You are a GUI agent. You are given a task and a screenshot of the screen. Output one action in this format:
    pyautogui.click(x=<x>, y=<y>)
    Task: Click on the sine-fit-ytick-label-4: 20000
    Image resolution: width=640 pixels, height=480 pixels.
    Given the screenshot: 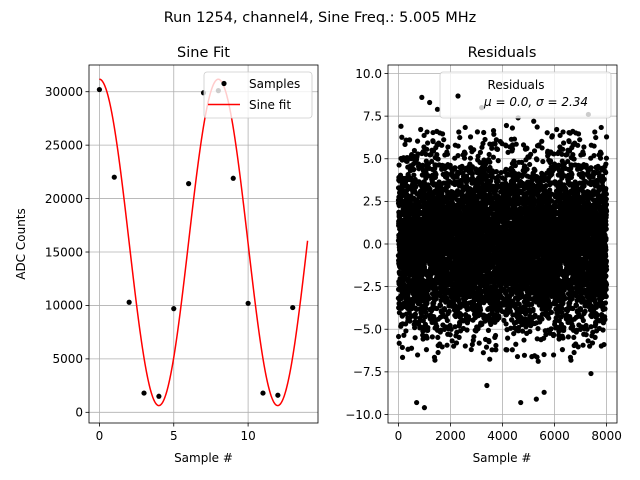 What is the action you would take?
    pyautogui.click(x=64, y=199)
    